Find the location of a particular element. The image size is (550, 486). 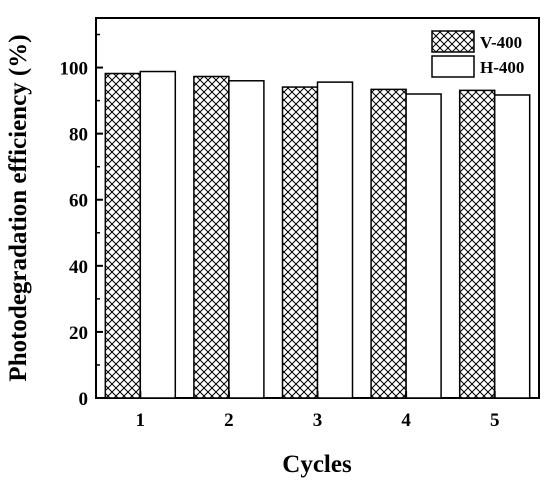

x-tick-label: 5 is located at coordinates (495, 420).